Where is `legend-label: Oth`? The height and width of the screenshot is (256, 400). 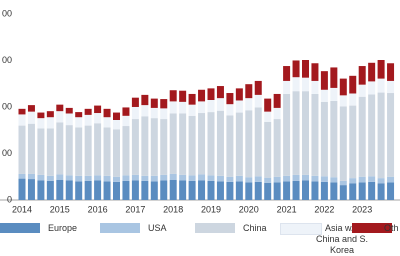
legend-label: Oth is located at coordinates (391, 228).